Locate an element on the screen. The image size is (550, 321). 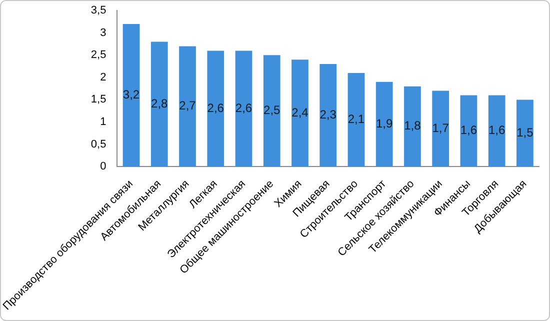
data-label: 2,3 is located at coordinates (328, 115).